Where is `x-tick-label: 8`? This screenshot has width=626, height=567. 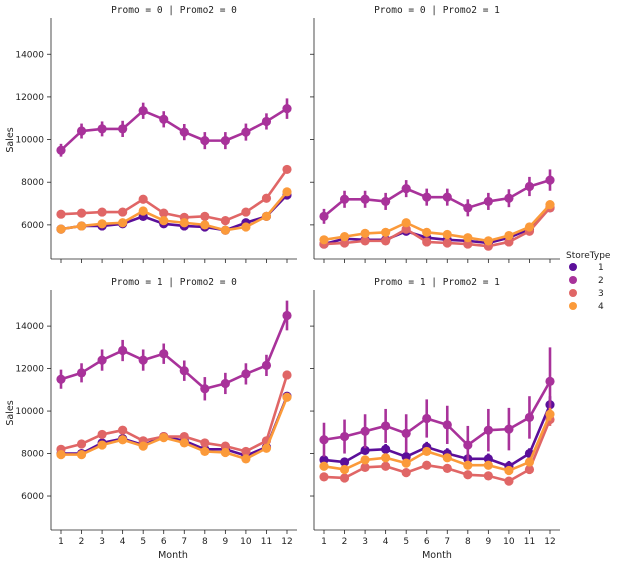
x-tick-label: 8 is located at coordinates (468, 542).